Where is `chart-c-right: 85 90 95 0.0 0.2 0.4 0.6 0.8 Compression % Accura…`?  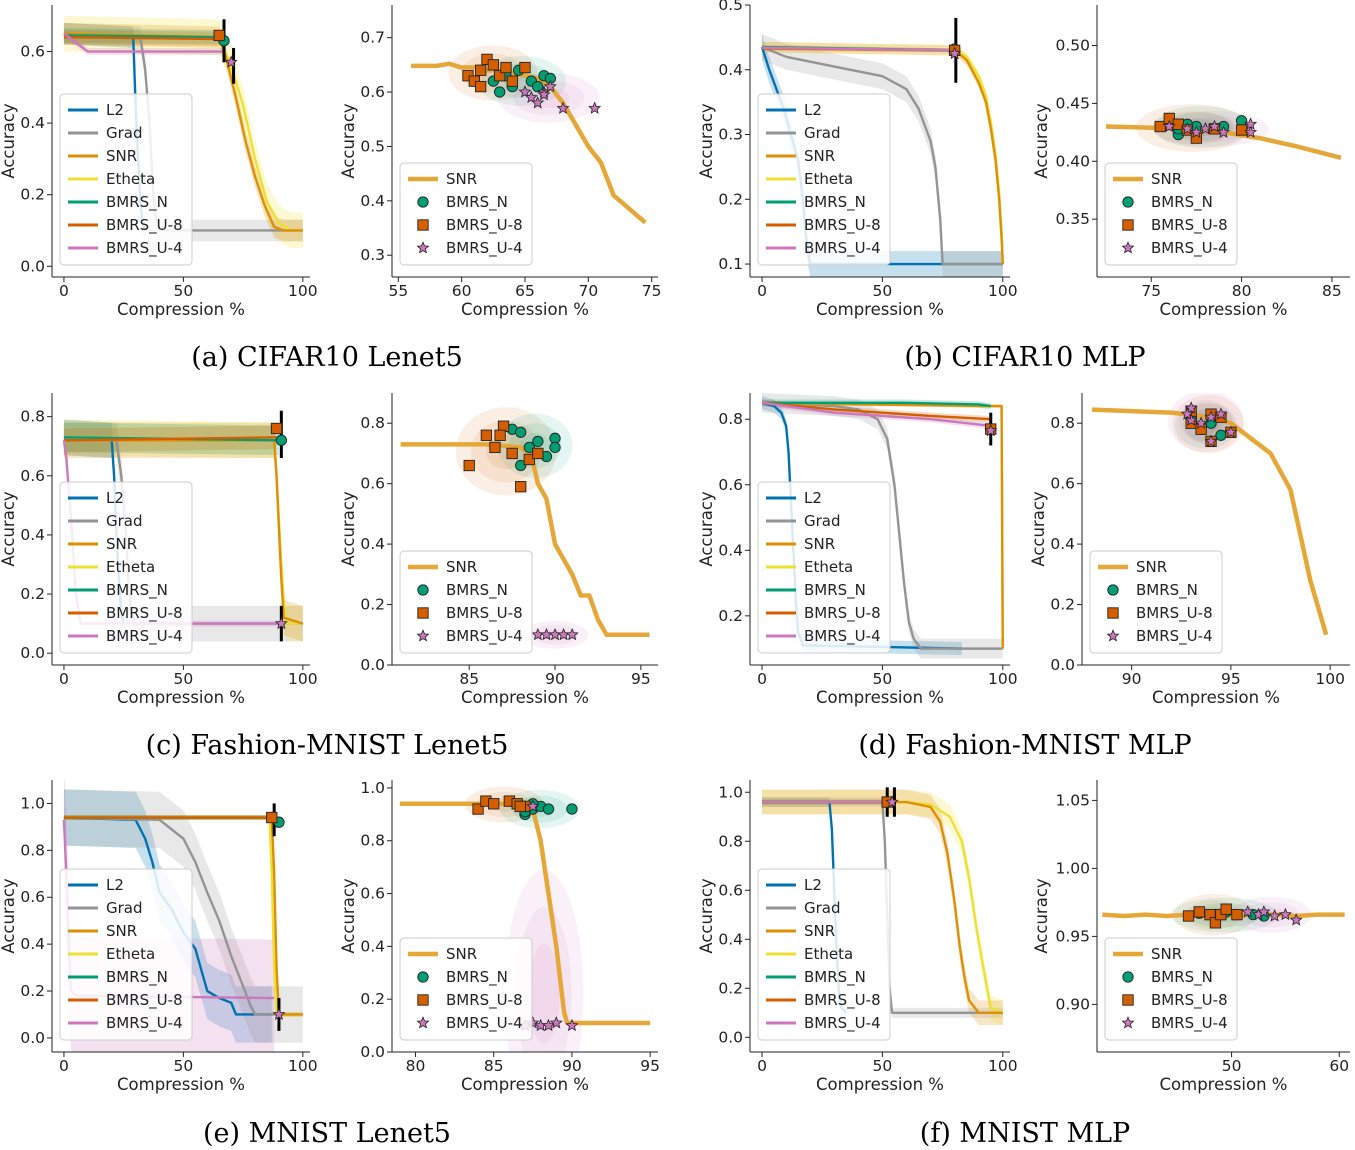 chart-c-right: 85 90 95 0.0 0.2 0.4 0.6 0.8 Compression % Accura… is located at coordinates (498, 550).